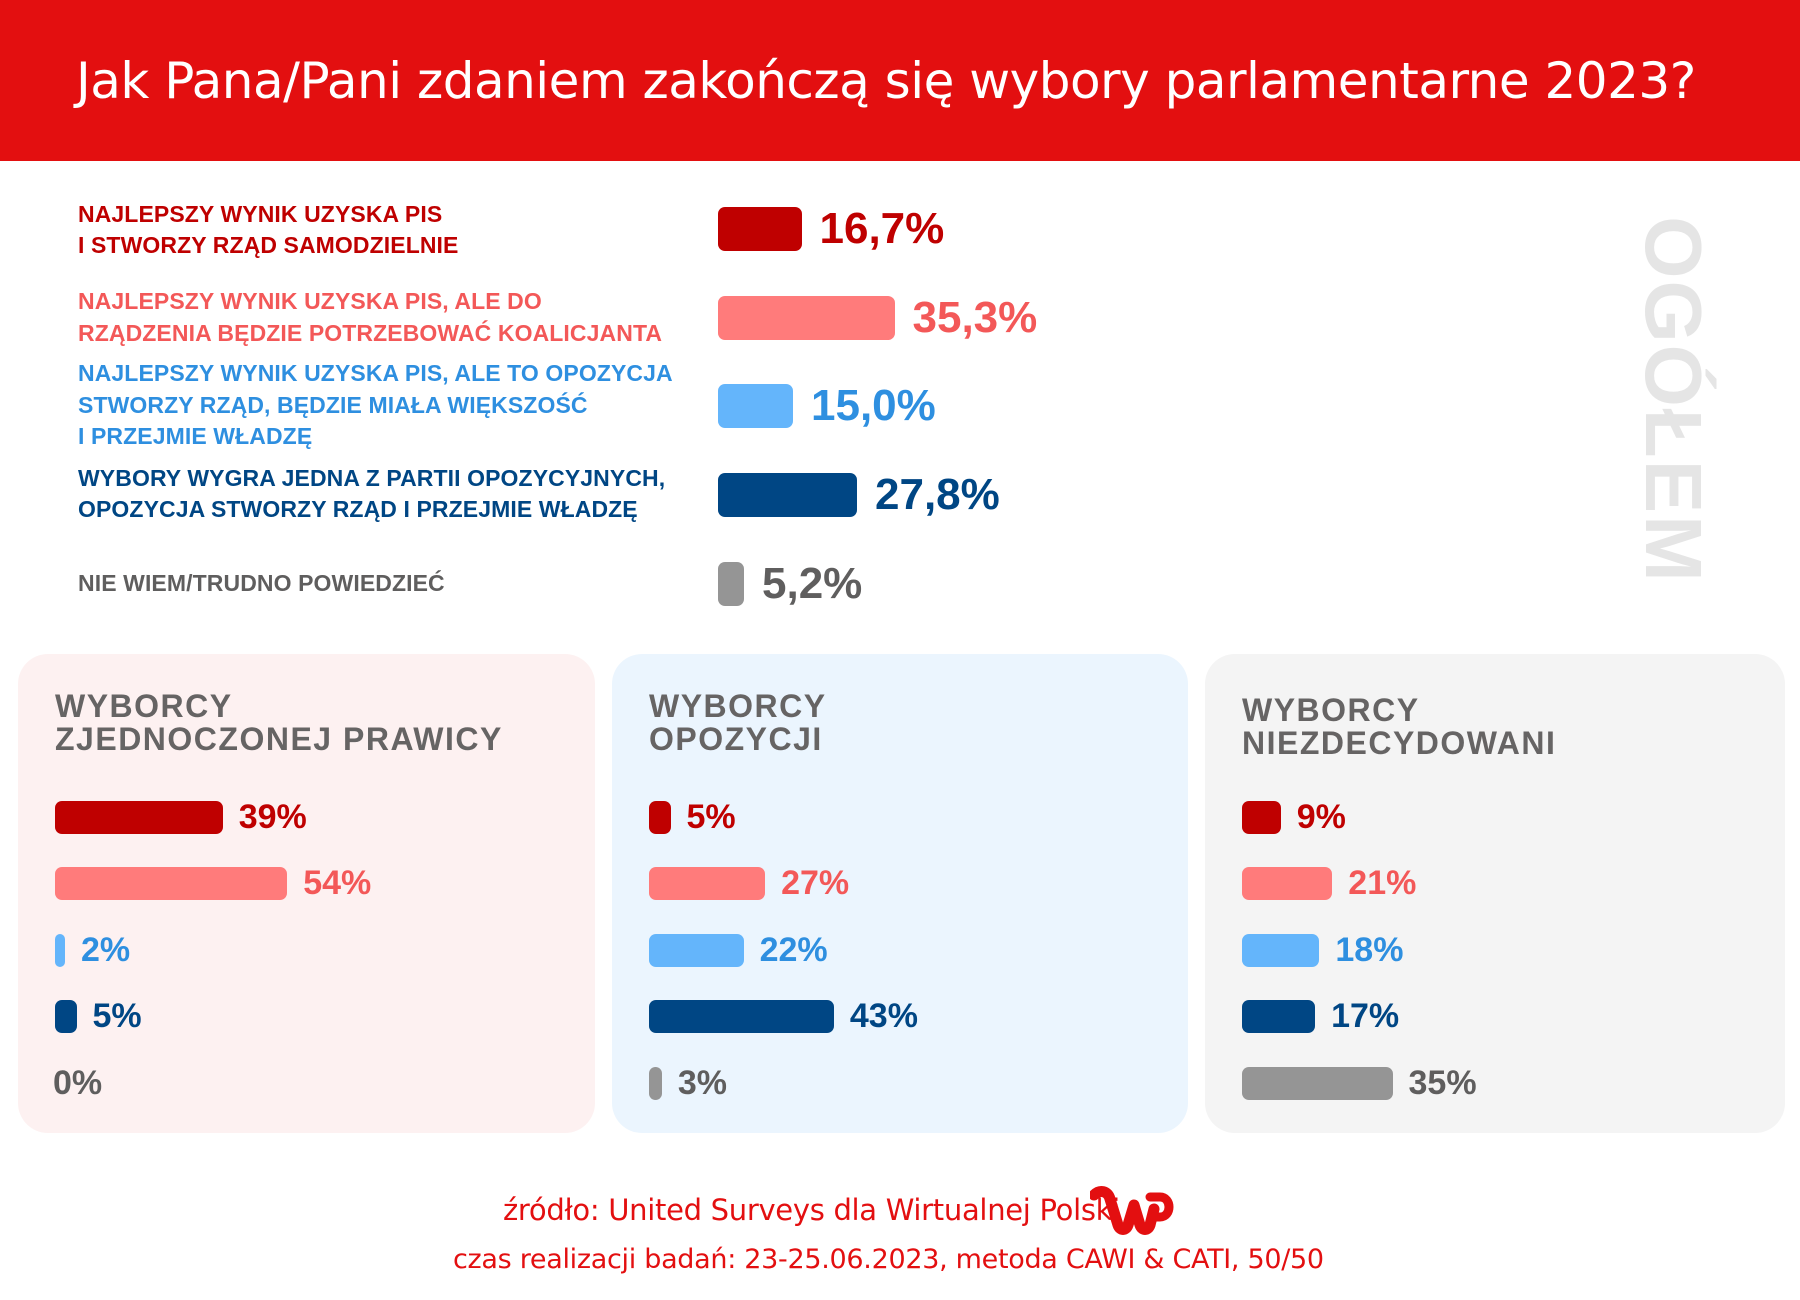 The width and height of the screenshot is (1800, 1300). Describe the element at coordinates (1132, 1210) in the screenshot. I see `wp-logo-icon` at that location.